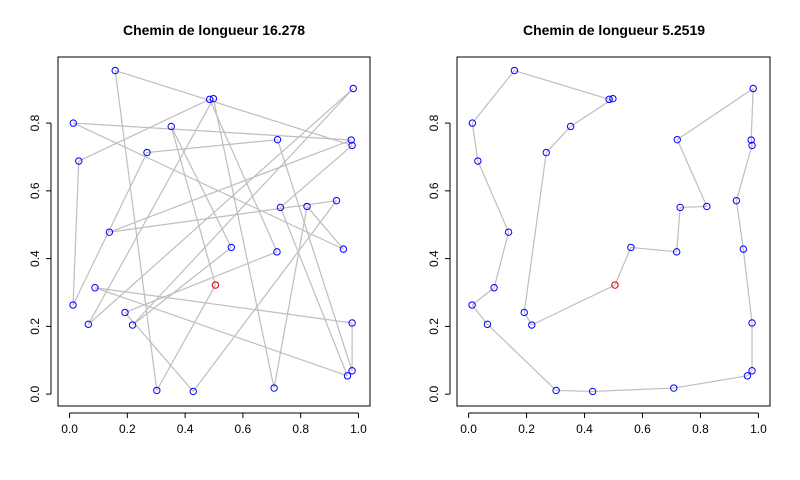 The width and height of the screenshot is (800, 480). Describe the element at coordinates (35, 326) in the screenshot. I see `y-tick-label-left: 0.2` at that location.